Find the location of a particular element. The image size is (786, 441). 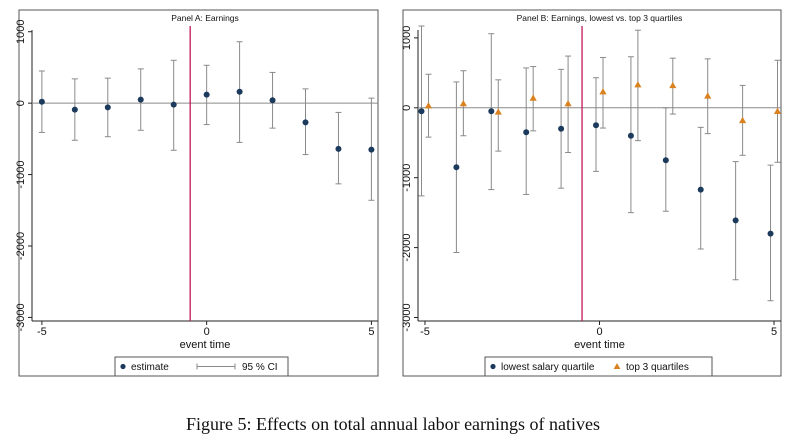

legend-label: estimate is located at coordinates (150, 367).